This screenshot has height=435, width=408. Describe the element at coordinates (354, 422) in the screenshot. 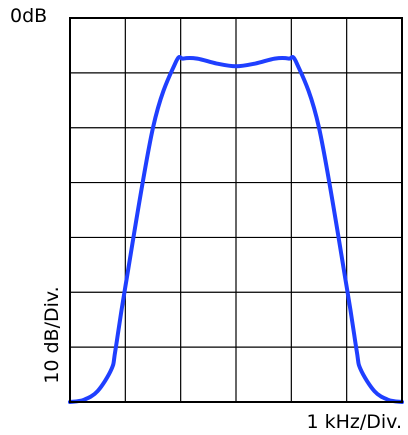

I see `x-axis-label: 1 kHz/Div.` at that location.